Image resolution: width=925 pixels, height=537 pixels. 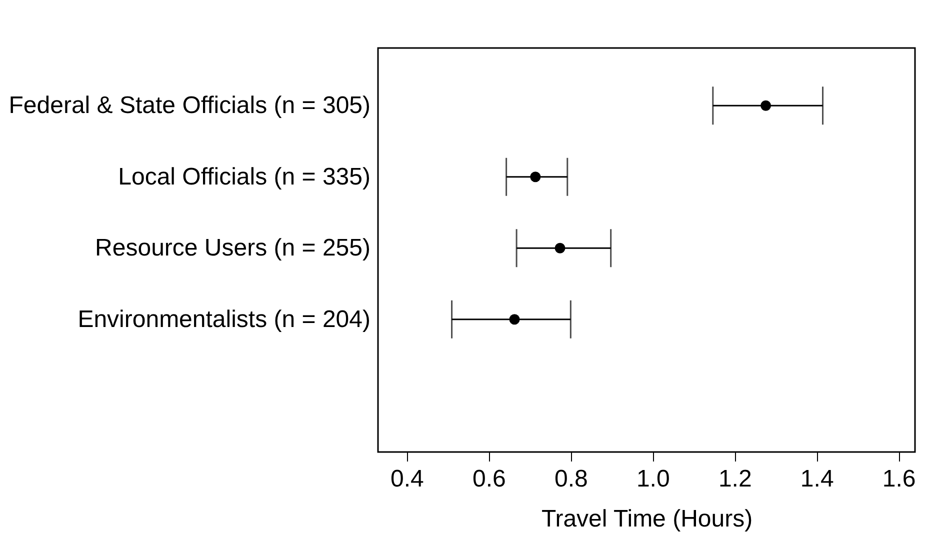 What do you see at coordinates (232, 248) in the screenshot?
I see `y-tick-label: Resource Users (n = 255)` at bounding box center [232, 248].